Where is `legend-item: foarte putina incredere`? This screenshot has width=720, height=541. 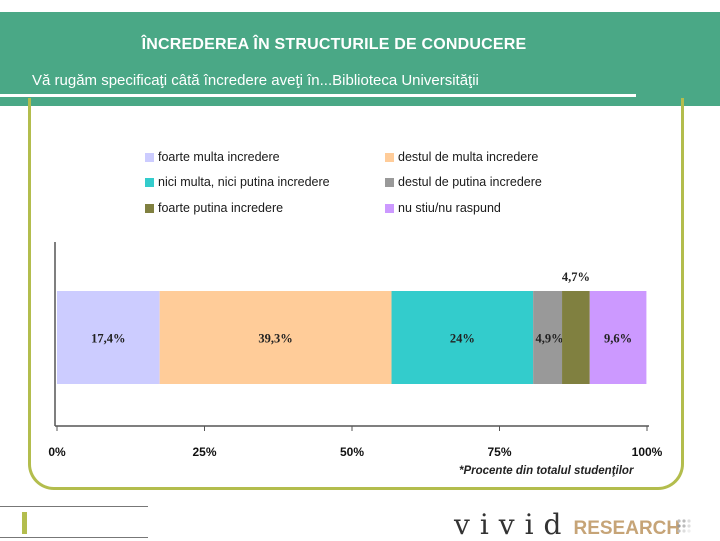
legend-item: foarte putina incredere is located at coordinates (214, 208).